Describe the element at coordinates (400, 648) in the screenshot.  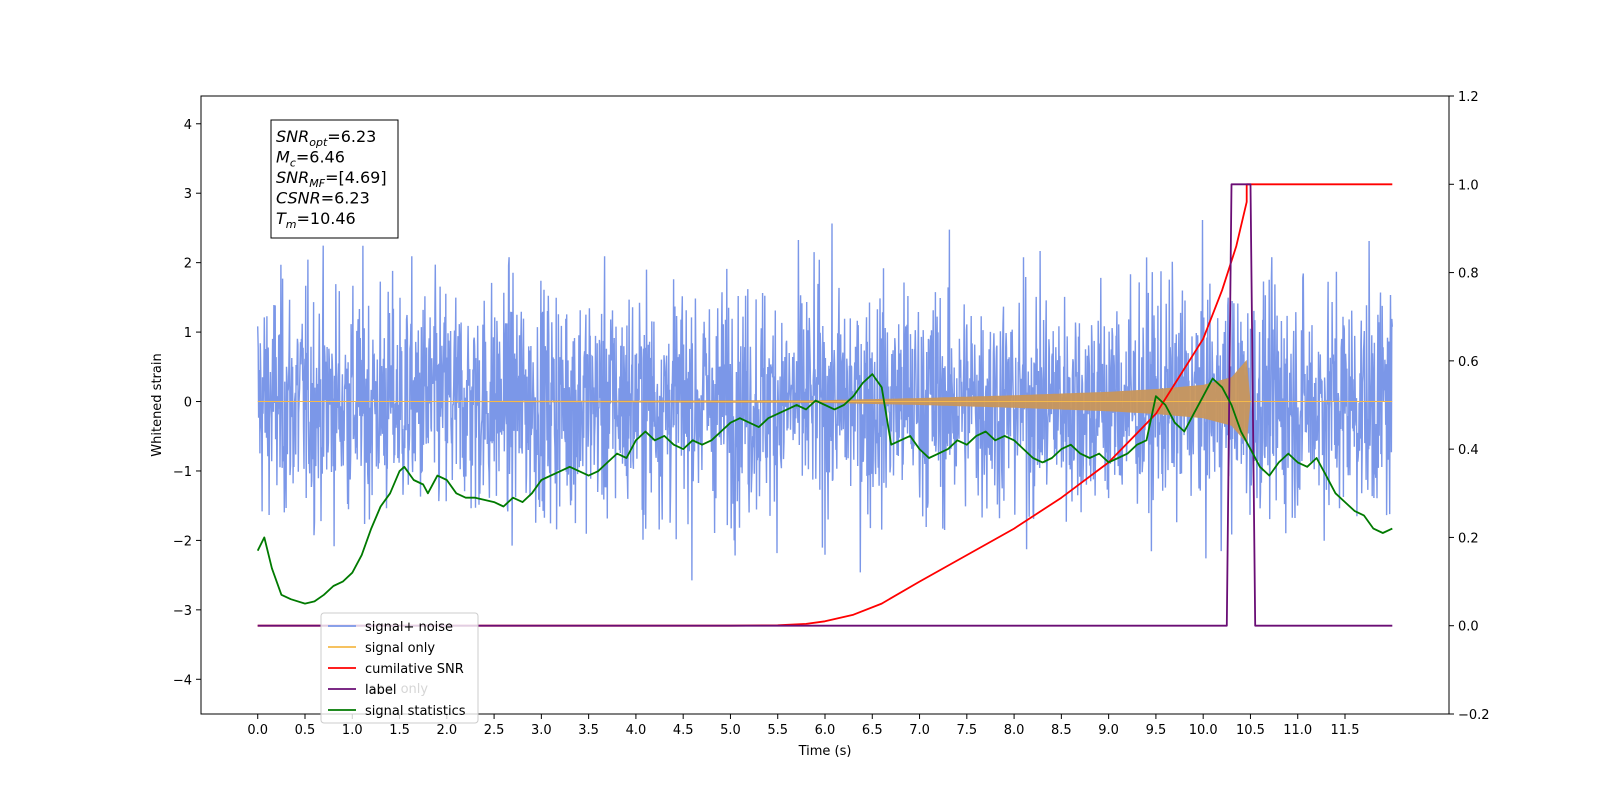
I see `legend-label: signal only` at that location.